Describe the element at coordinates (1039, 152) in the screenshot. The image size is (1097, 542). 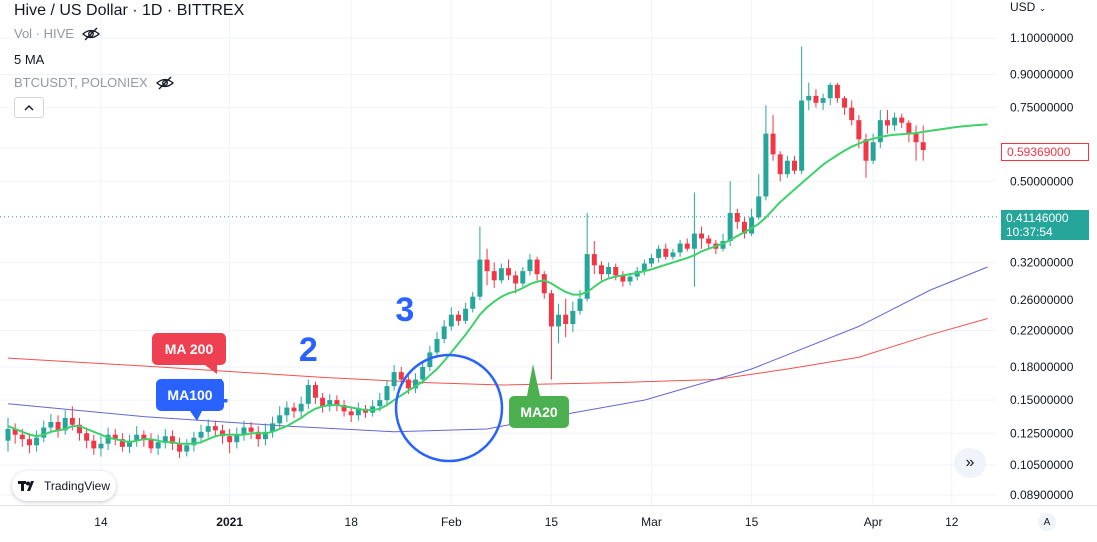
I see `last-price-value: 0.59369000` at that location.